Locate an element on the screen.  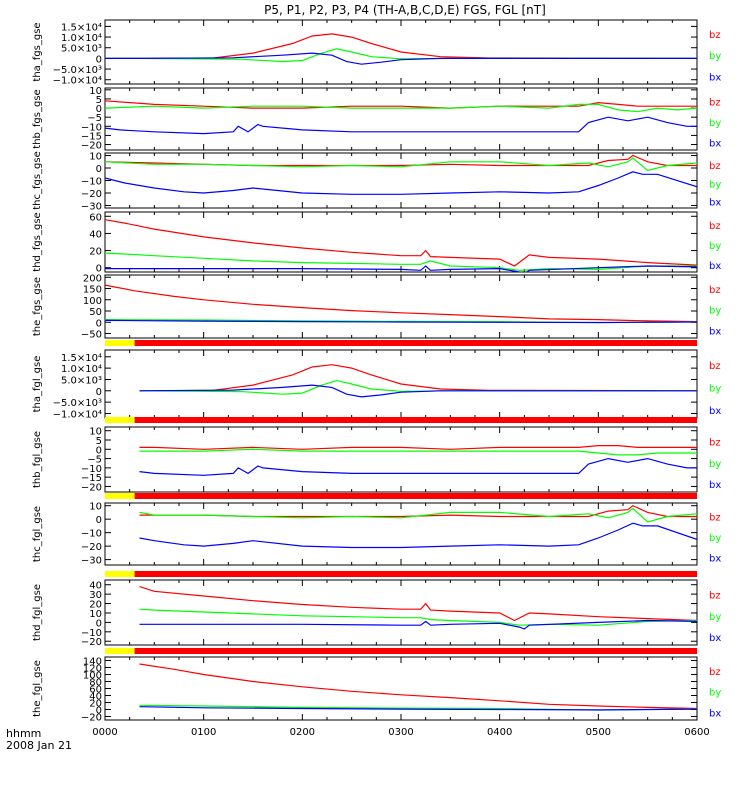
y-axis-label: the_fgs_gse is located at coordinates (37, 306).